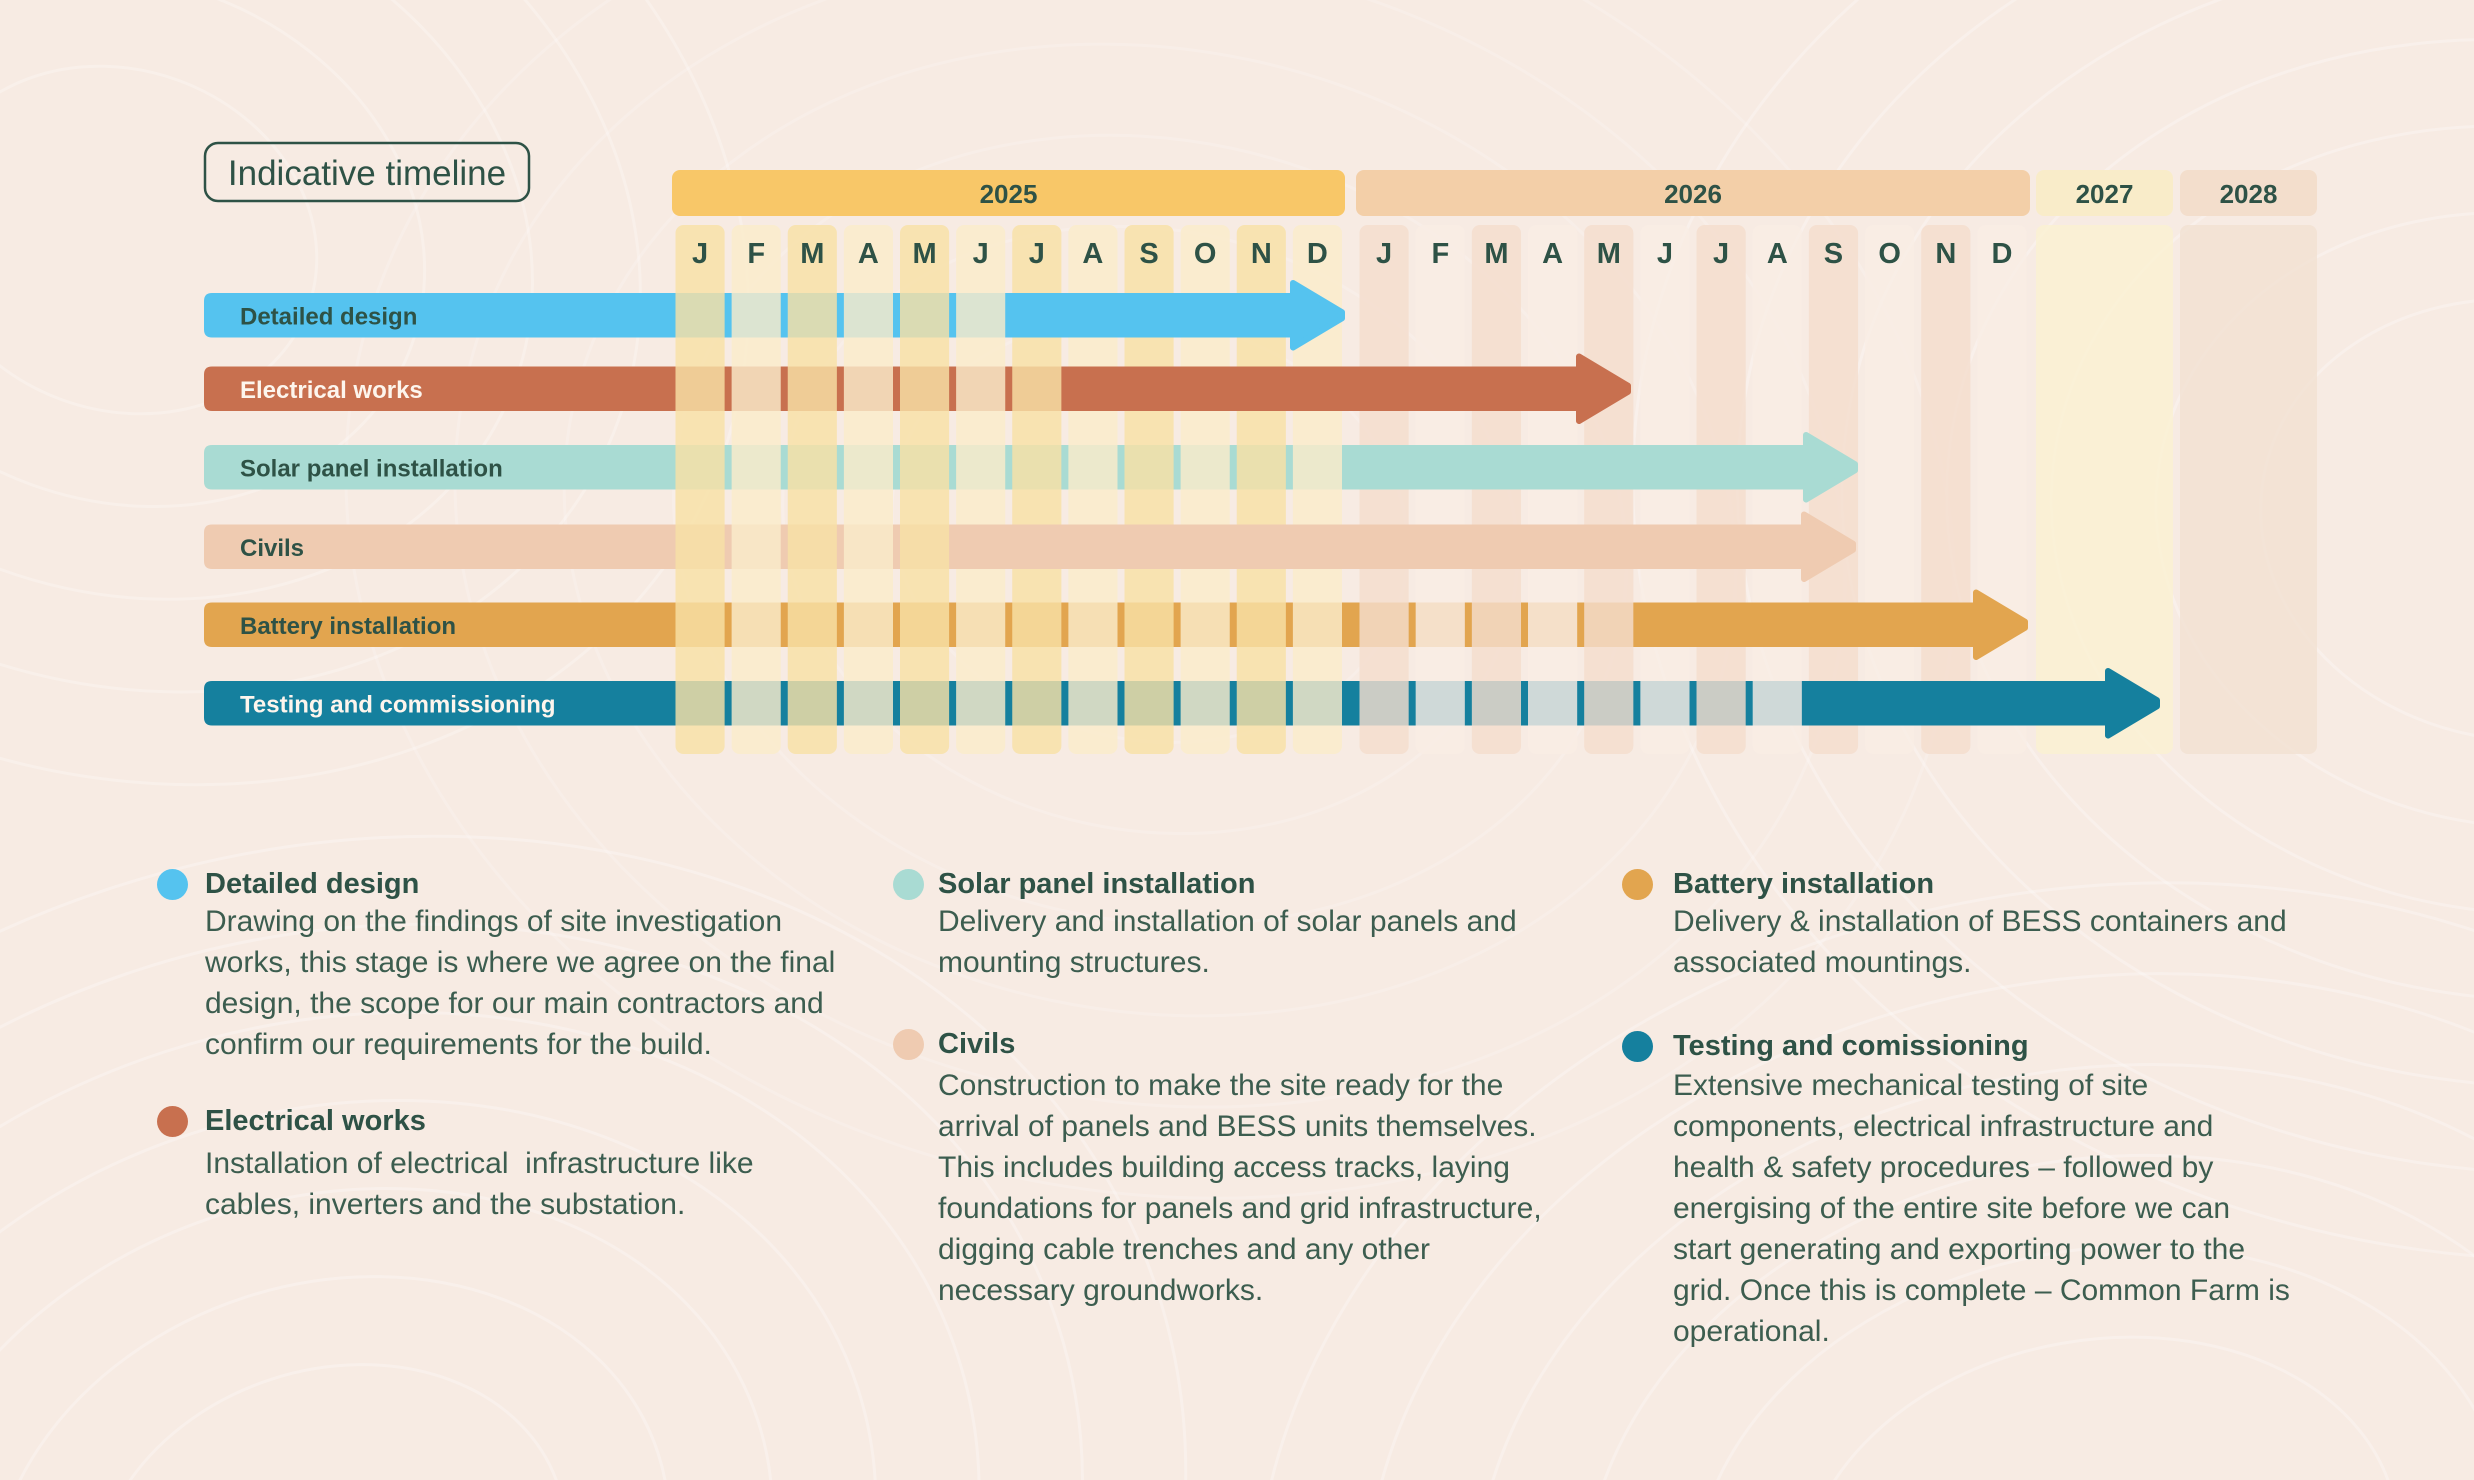 This screenshot has height=1480, width=2474. I want to click on svg-text: Battery installation, so click(348, 626).